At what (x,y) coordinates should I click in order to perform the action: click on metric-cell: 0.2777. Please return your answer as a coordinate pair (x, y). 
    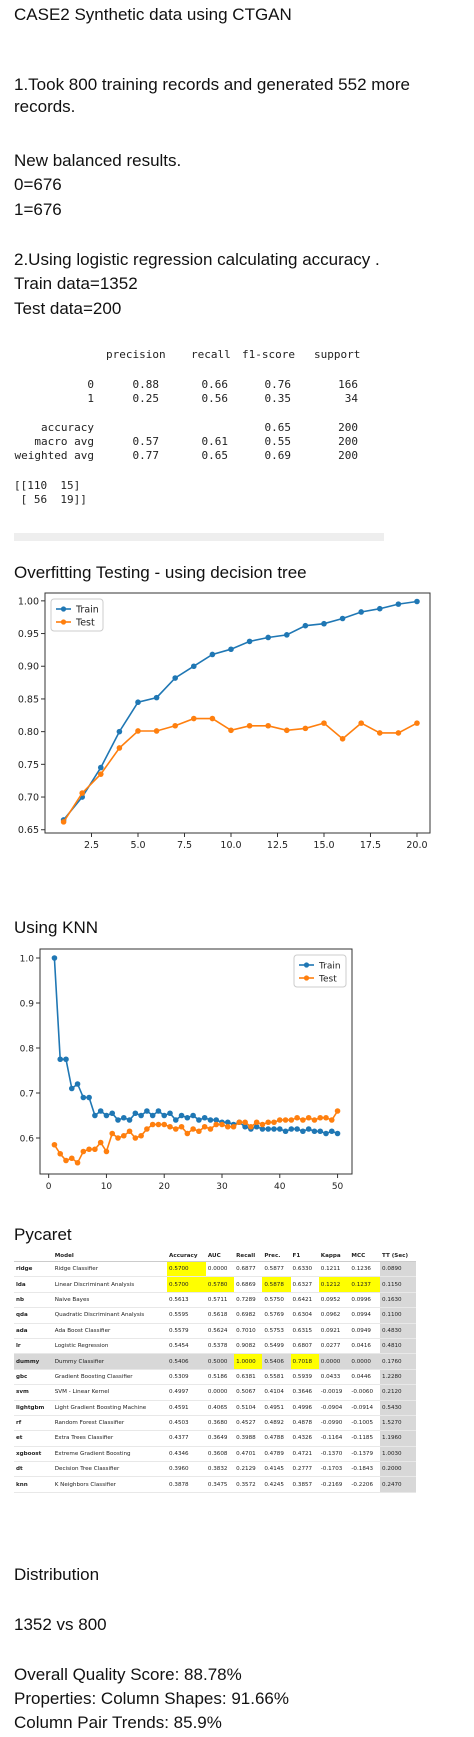
    Looking at the image, I should click on (304, 1469).